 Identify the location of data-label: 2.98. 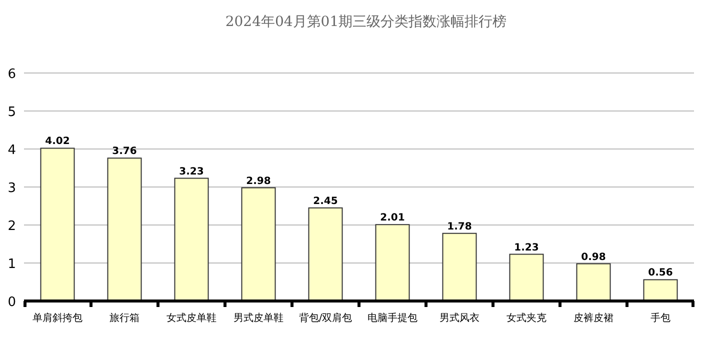
(258, 181).